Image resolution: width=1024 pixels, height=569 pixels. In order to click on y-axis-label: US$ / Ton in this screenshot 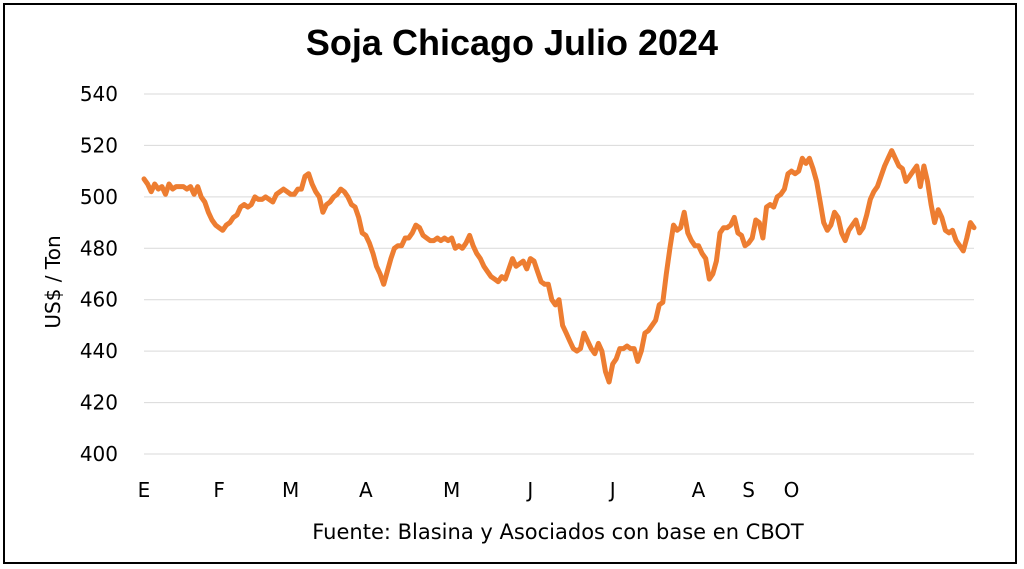, I will do `click(53, 281)`.